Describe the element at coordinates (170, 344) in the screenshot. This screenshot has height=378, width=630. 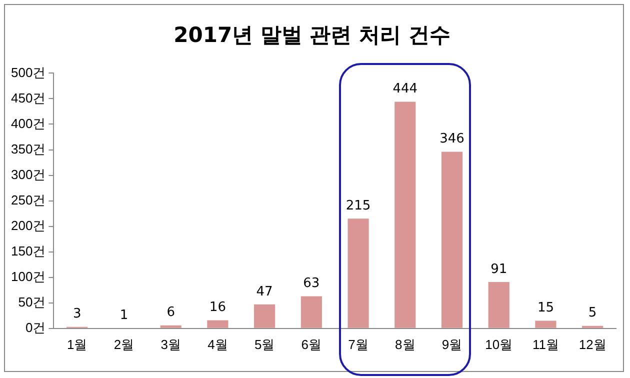
I see `x-tick-label: 3월` at that location.